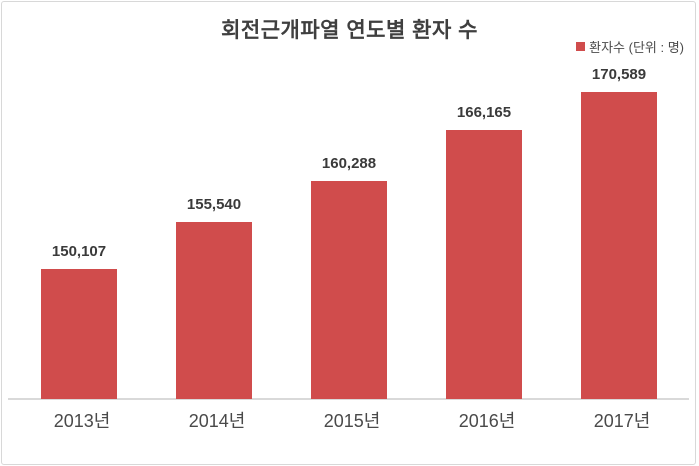  What do you see at coordinates (82, 421) in the screenshot?
I see `x-axis-label: 2013년` at bounding box center [82, 421].